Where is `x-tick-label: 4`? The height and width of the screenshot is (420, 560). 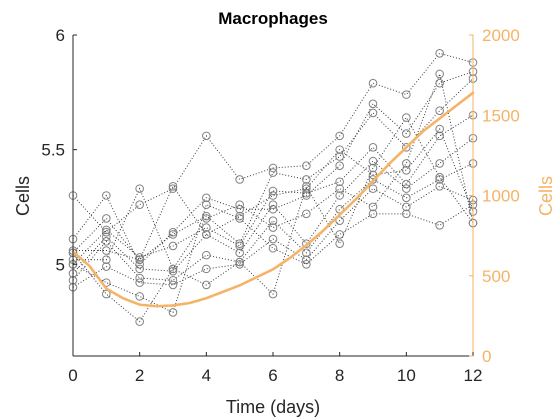 x-tick-label: 4 is located at coordinates (206, 375).